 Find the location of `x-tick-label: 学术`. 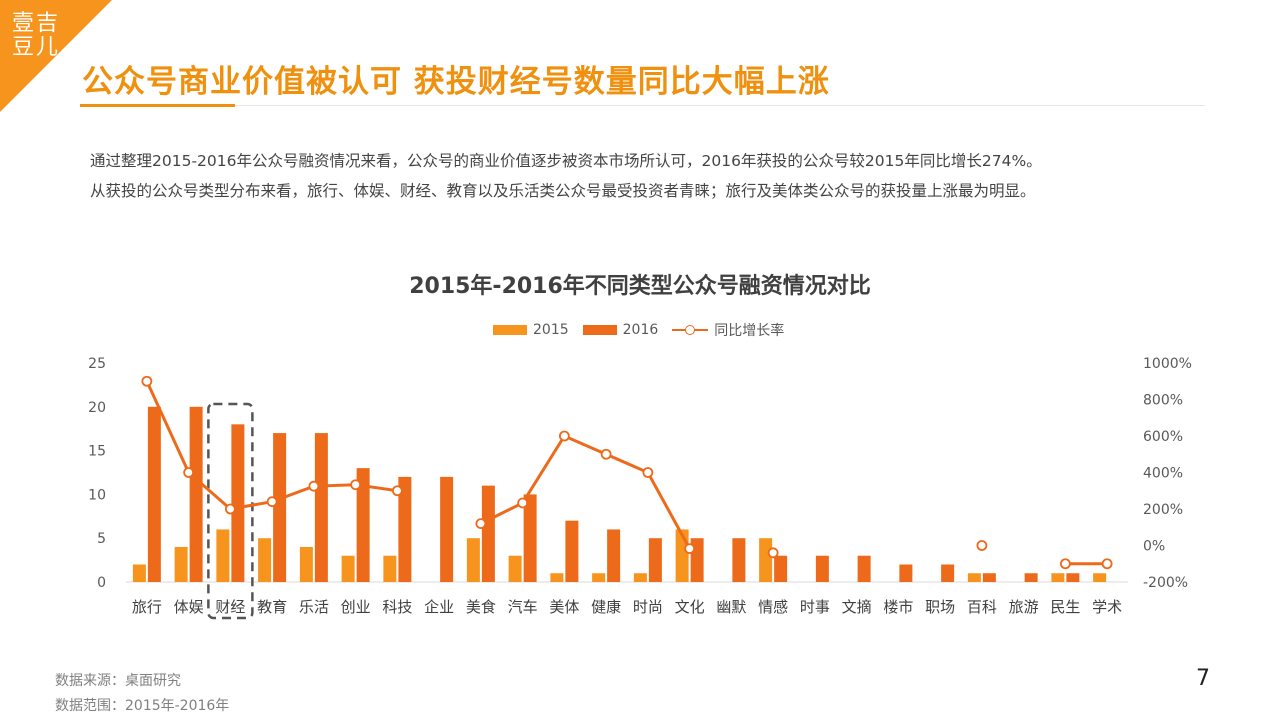

x-tick-label: 学术 is located at coordinates (1107, 607).